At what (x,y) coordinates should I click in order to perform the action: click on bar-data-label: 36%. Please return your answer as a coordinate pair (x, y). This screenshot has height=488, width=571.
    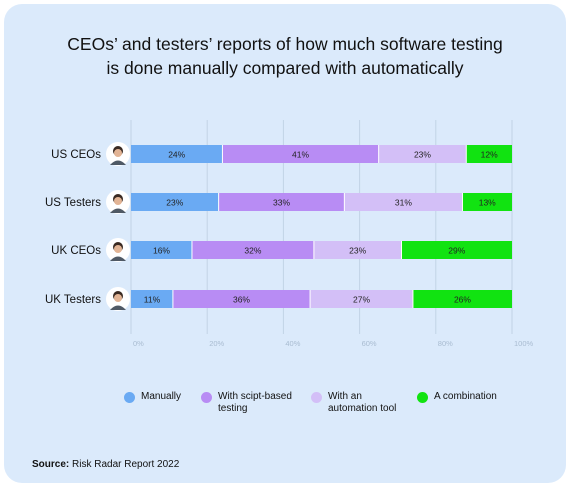
    Looking at the image, I should click on (241, 300).